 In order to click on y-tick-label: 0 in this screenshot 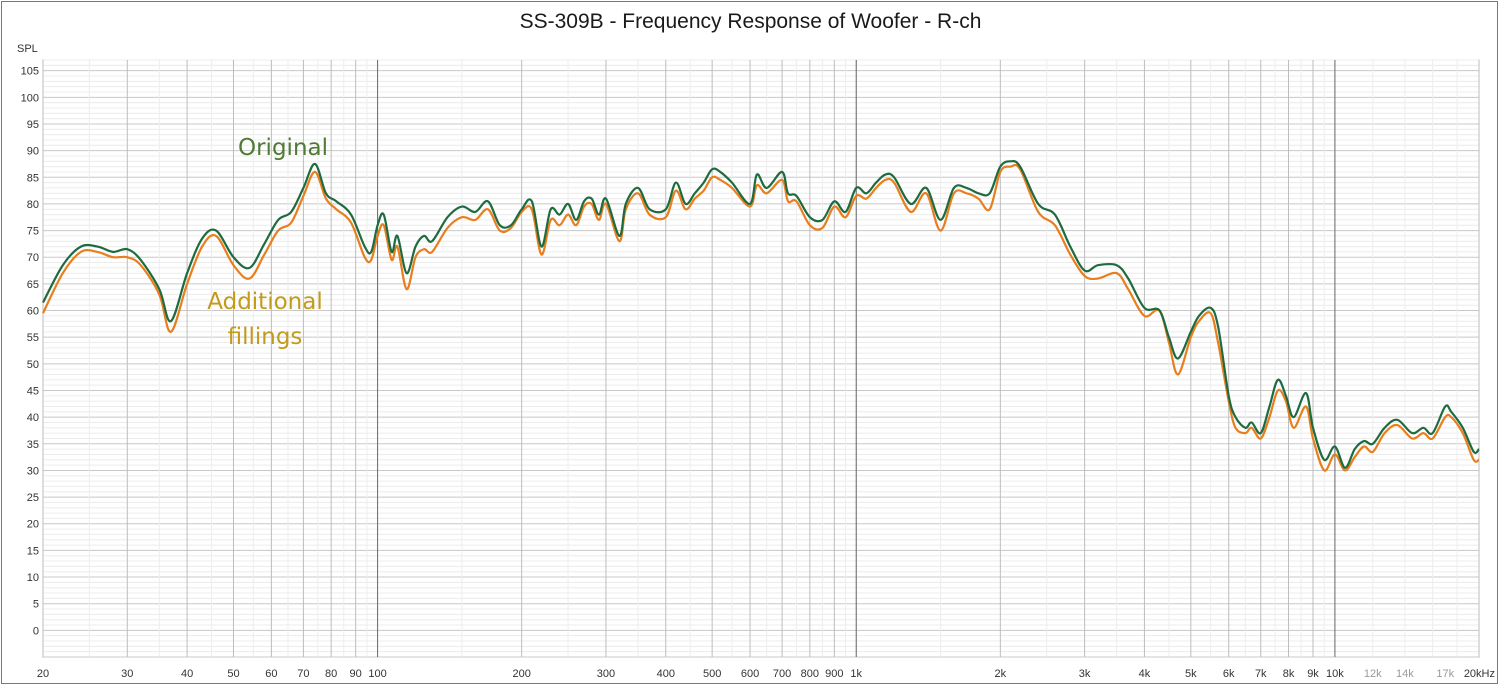, I will do `click(36, 631)`.